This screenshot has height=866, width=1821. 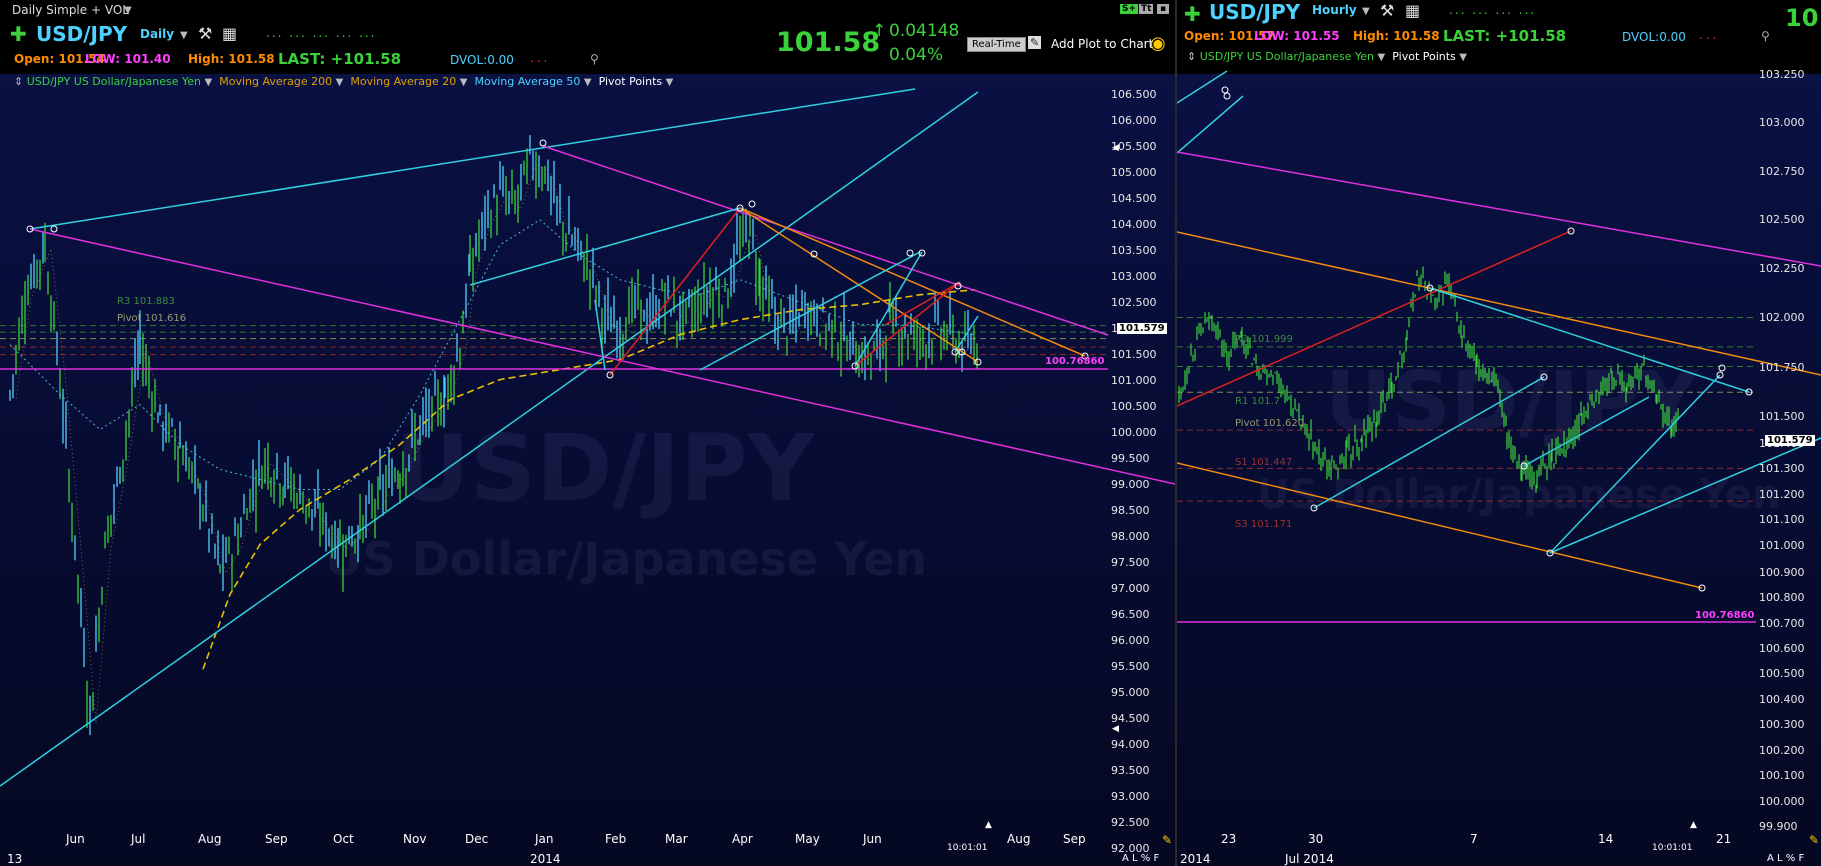 I want to click on realtime-button: Real-Time, so click(x=996, y=44).